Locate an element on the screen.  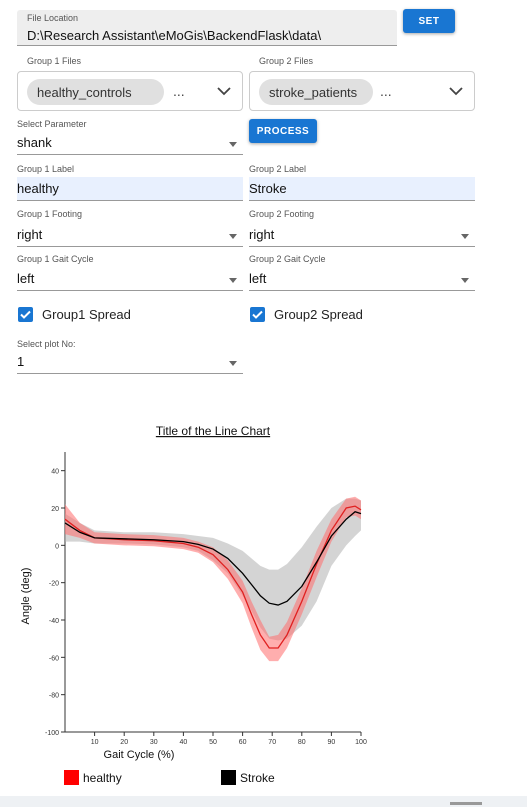
x-tick-label: 100 is located at coordinates (361, 742).